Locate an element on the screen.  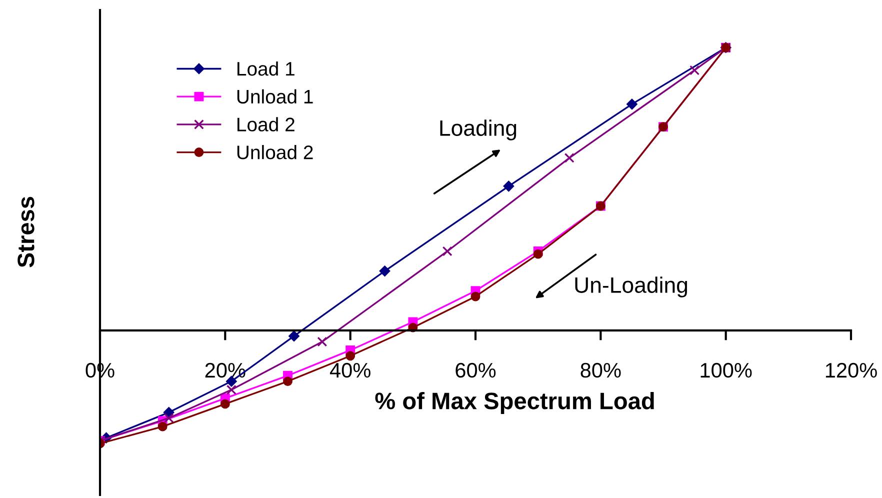
x-tick-label: 120% is located at coordinates (851, 370).